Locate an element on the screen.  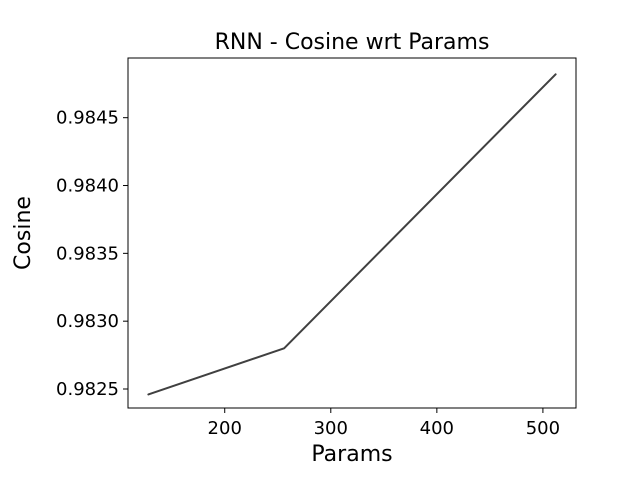
x-tick-label: 300 is located at coordinates (331, 428).